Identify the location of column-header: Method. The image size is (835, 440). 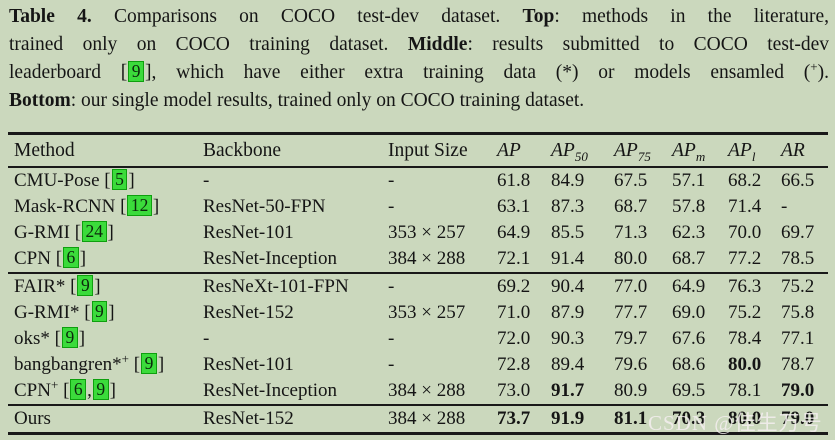
(108, 151).